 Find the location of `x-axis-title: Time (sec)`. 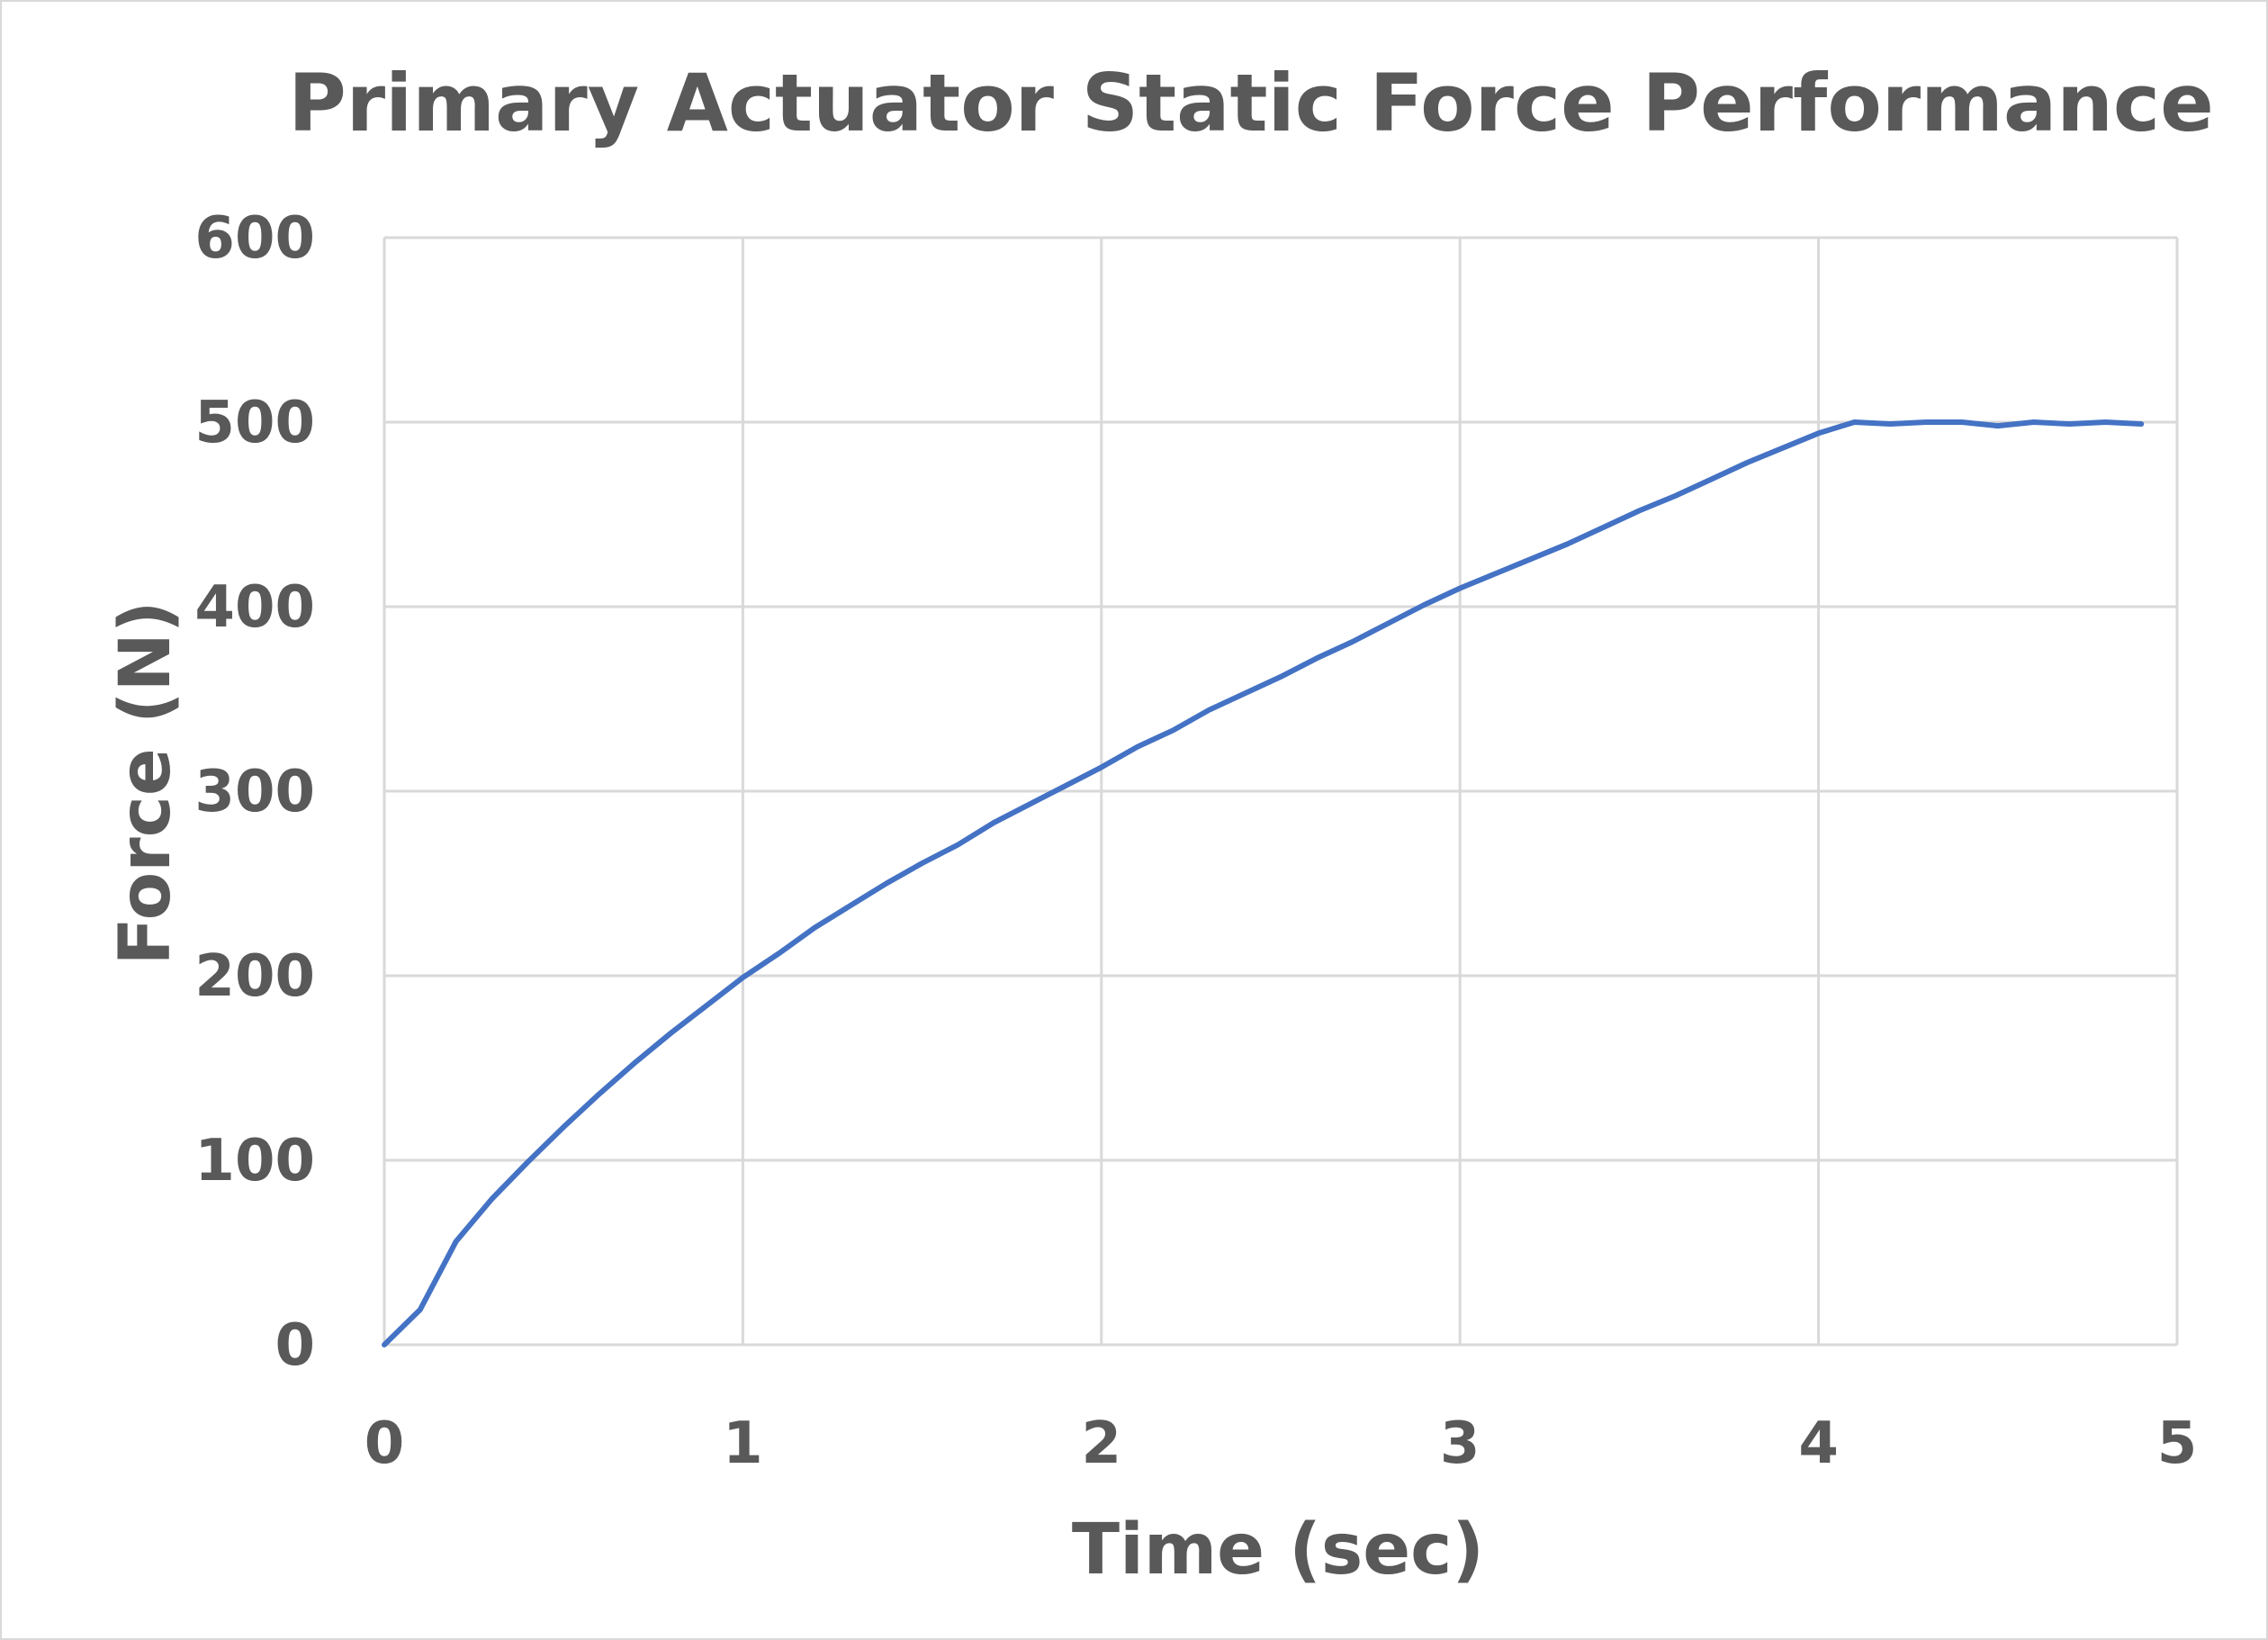

x-axis-title: Time (sec) is located at coordinates (1278, 1549).